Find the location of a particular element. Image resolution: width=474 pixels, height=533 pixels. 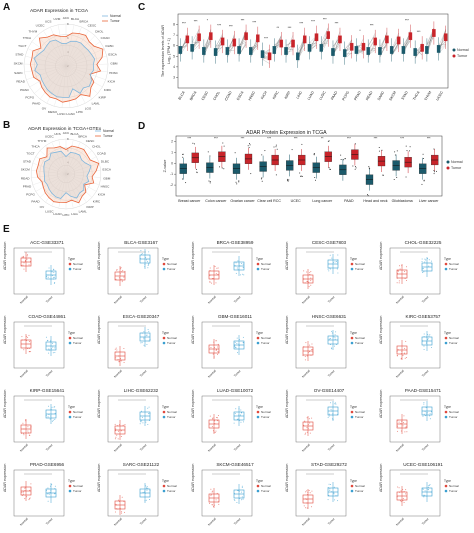

radar-grid-ring is located at coordinates (66, 66).